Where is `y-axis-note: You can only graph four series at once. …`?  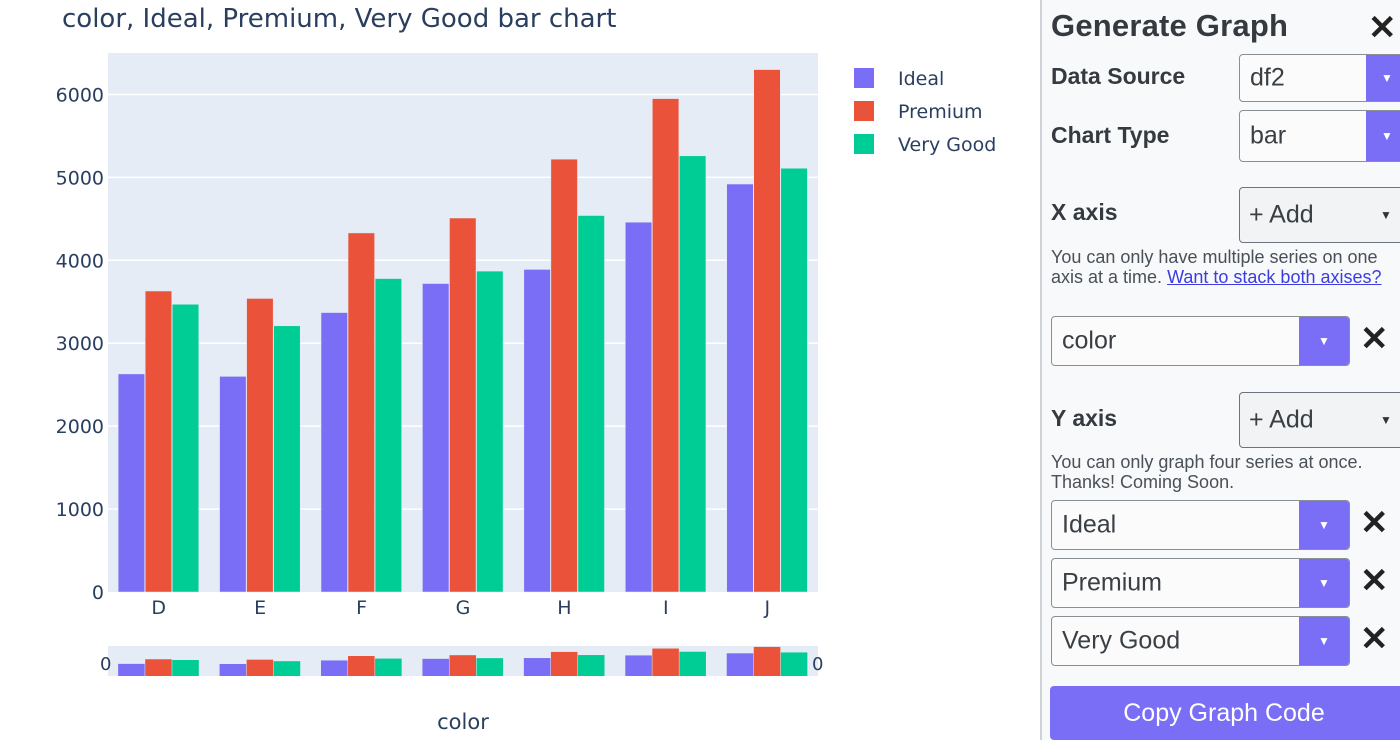 y-axis-note: You can only graph four series at once. … is located at coordinates (1207, 472).